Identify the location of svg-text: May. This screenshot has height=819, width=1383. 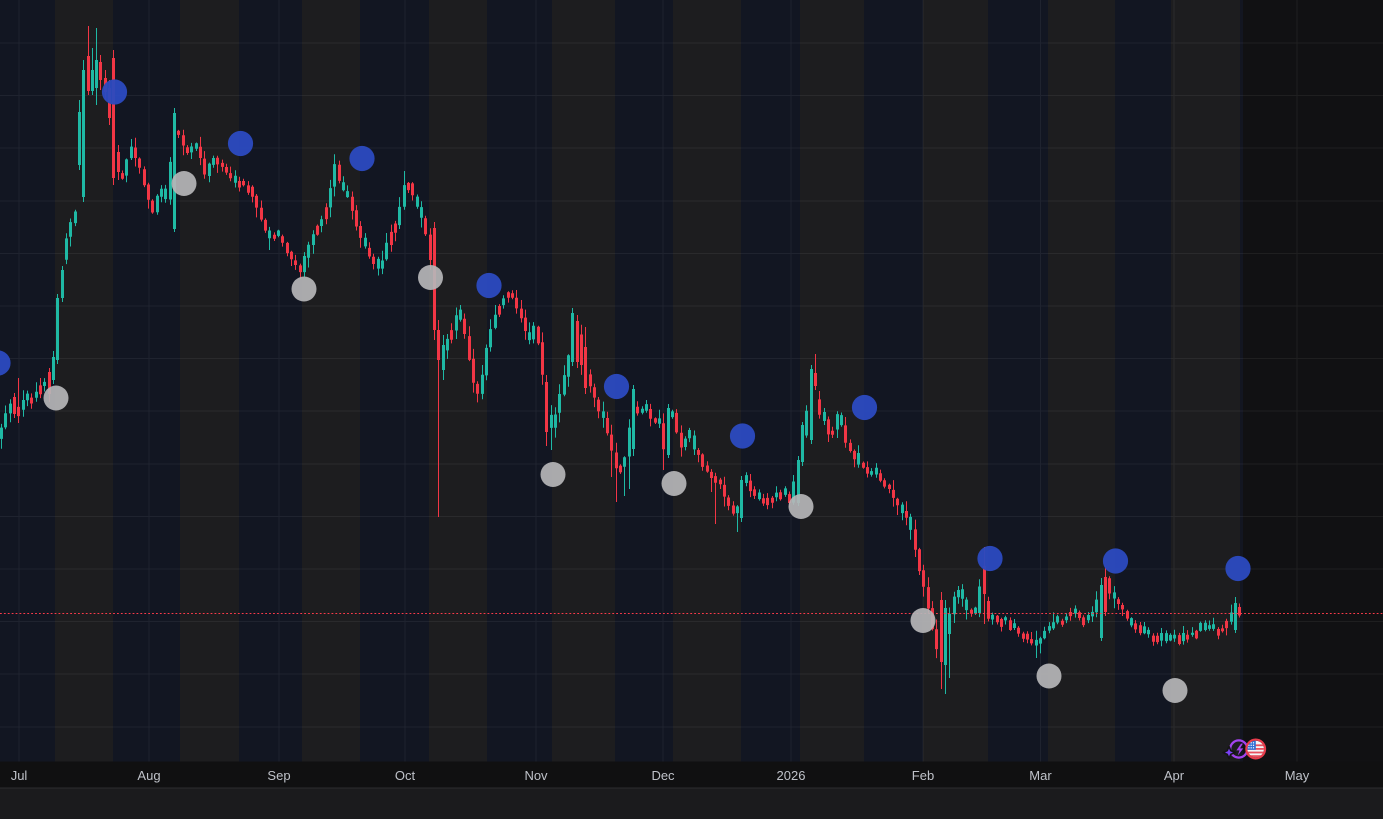
(1297, 775).